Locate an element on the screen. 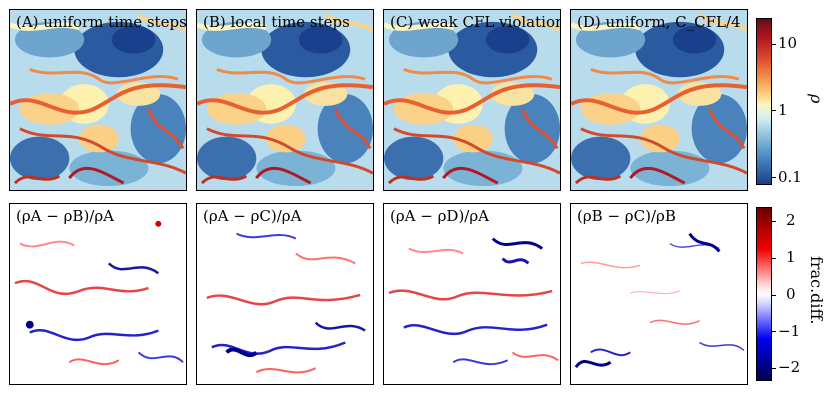 Image resolution: width=830 pixels, height=407 pixels. density-map-d is located at coordinates (659, 100).